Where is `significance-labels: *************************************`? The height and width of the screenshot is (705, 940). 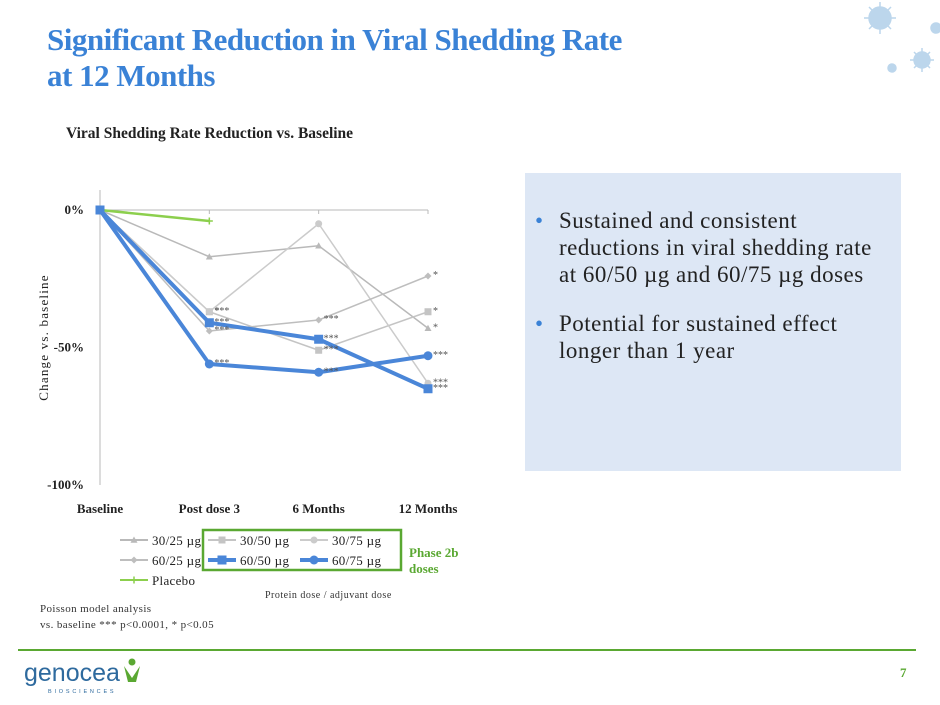
significance-labels: ************************************* is located at coordinates (331, 332).